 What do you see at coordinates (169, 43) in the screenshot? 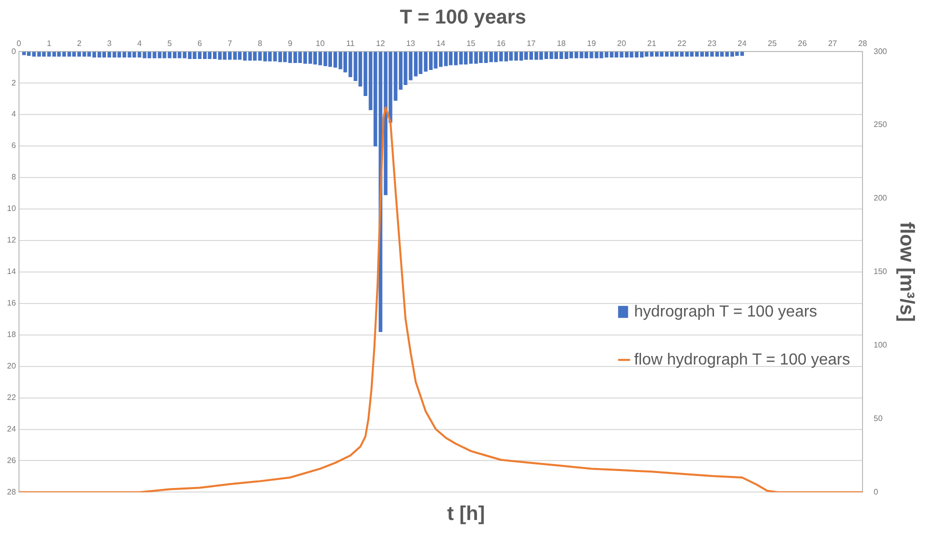
I see `x-tick-label: 5` at bounding box center [169, 43].